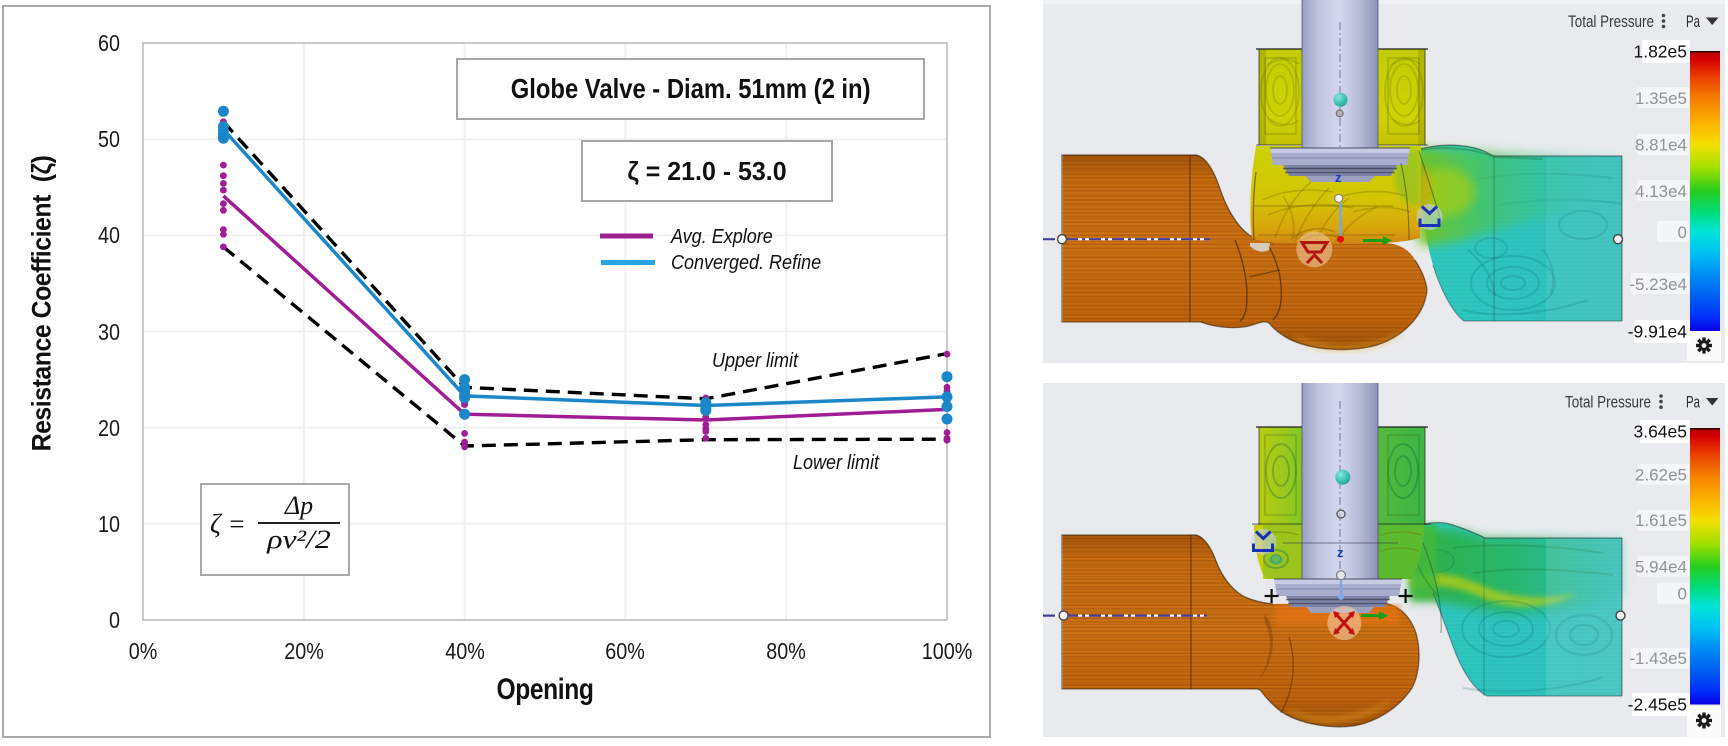 The image size is (1728, 746). What do you see at coordinates (1658, 332) in the screenshot?
I see `svg-text: -9.91e4` at bounding box center [1658, 332].